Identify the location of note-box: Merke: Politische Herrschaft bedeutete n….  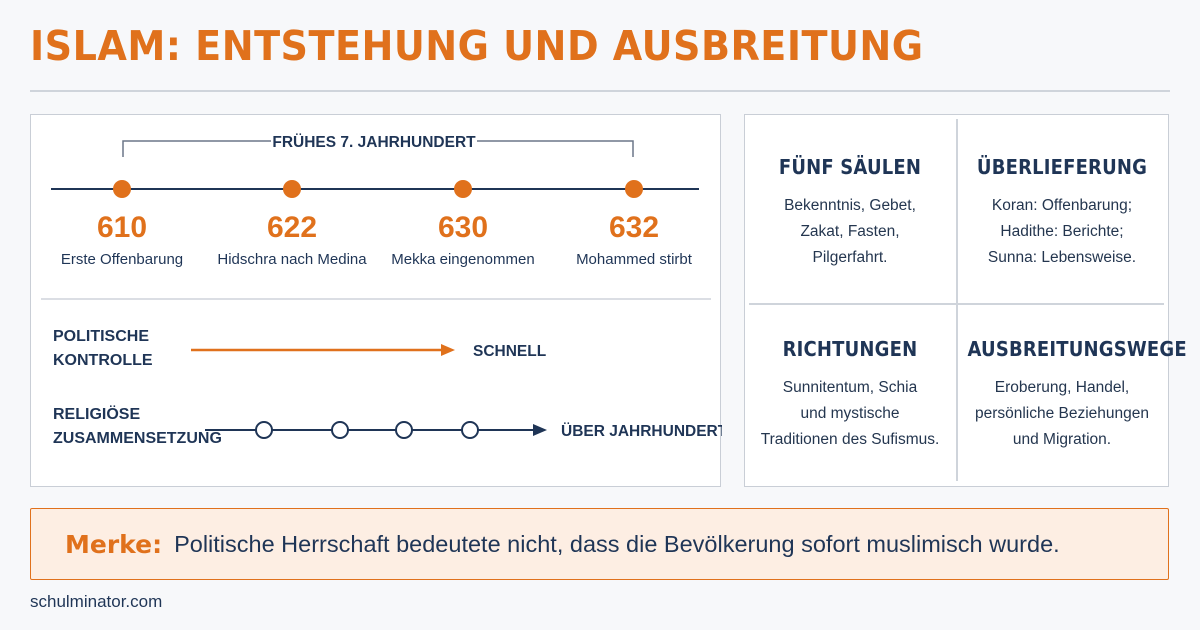
(599, 544).